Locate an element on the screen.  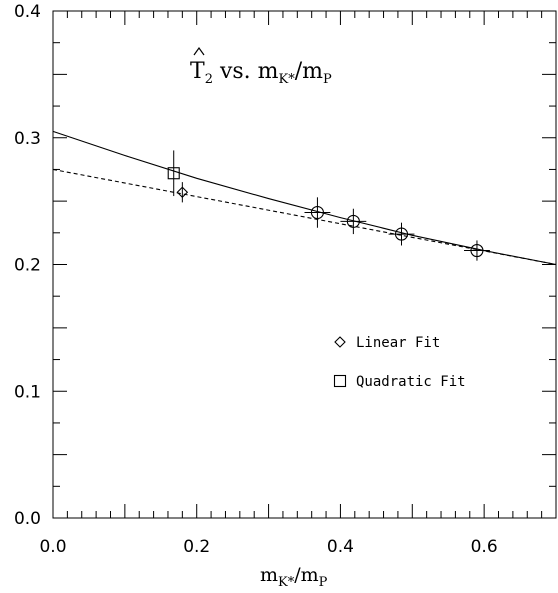
square-marker is located at coordinates (173, 173).